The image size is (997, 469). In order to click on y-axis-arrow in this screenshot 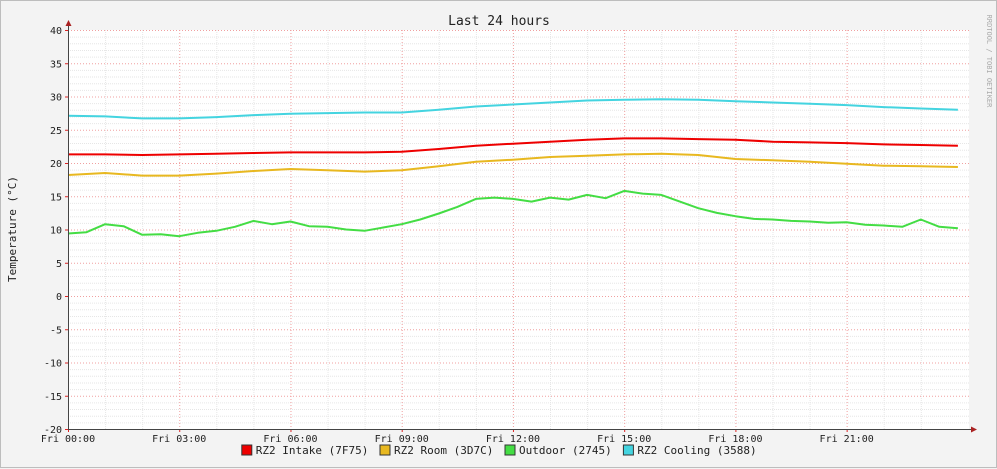, I will do `click(68, 23)`.